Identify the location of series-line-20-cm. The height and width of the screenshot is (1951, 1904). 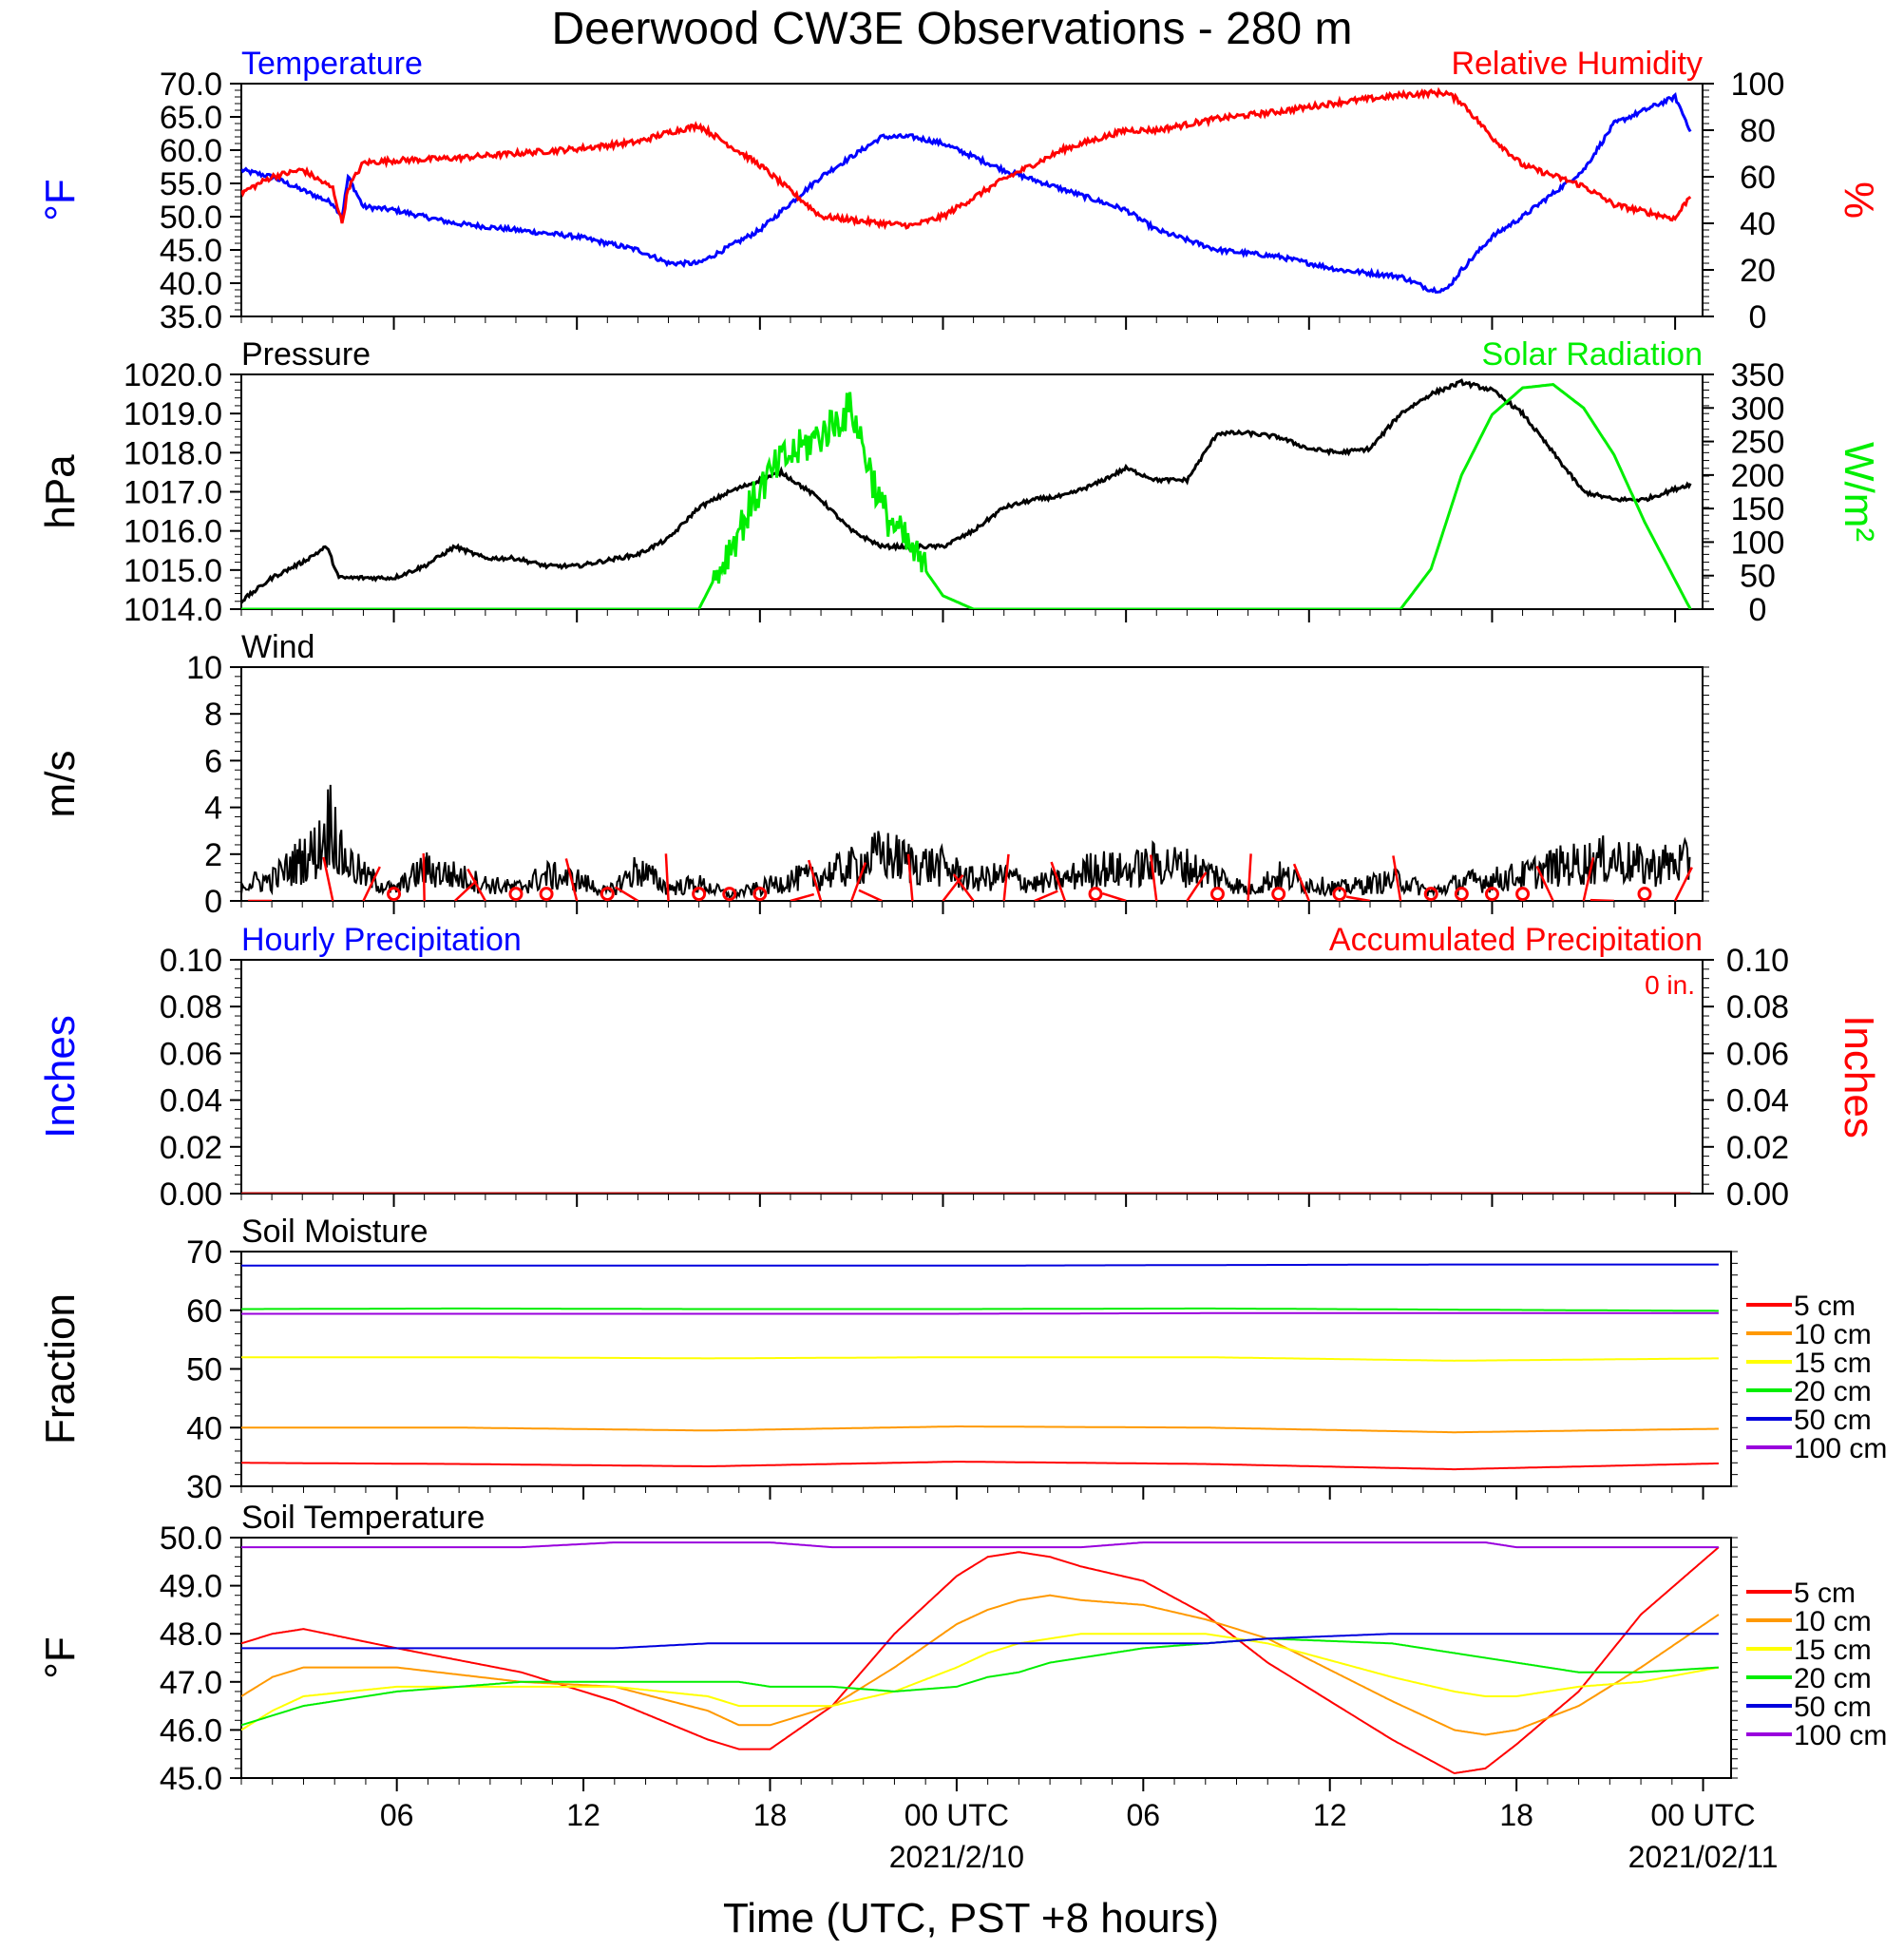
(980, 1682).